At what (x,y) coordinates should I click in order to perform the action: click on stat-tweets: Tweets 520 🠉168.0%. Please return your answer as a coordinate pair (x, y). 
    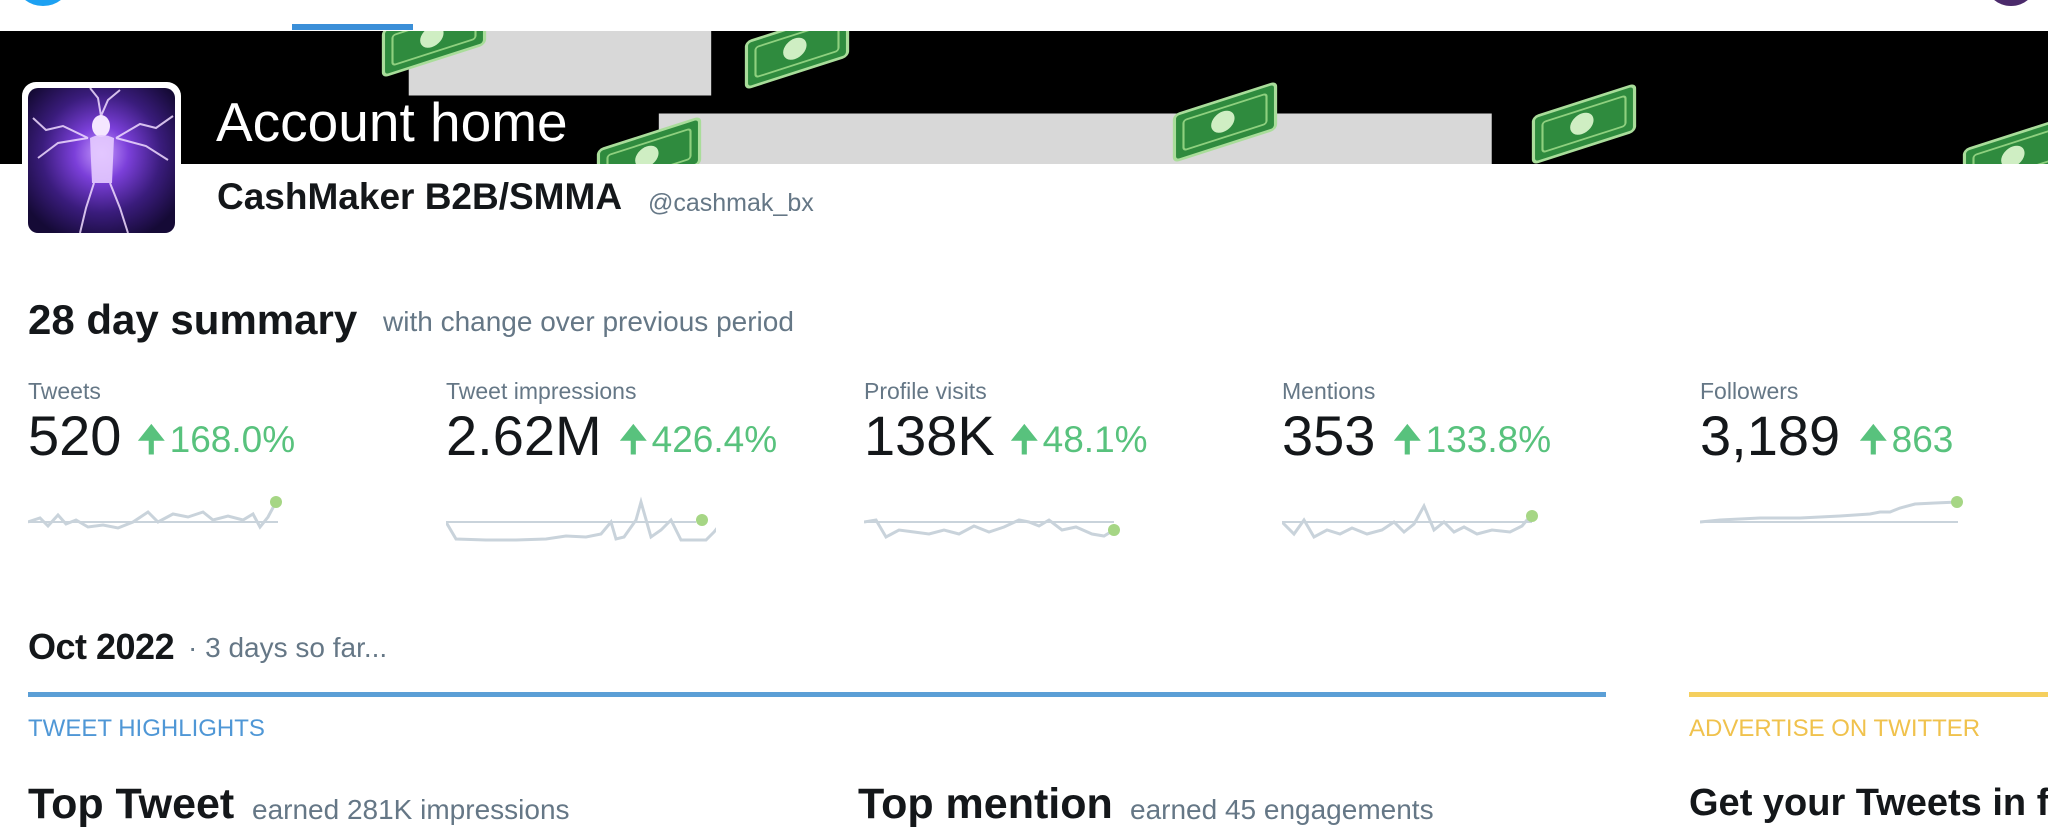
    Looking at the image, I should click on (228, 463).